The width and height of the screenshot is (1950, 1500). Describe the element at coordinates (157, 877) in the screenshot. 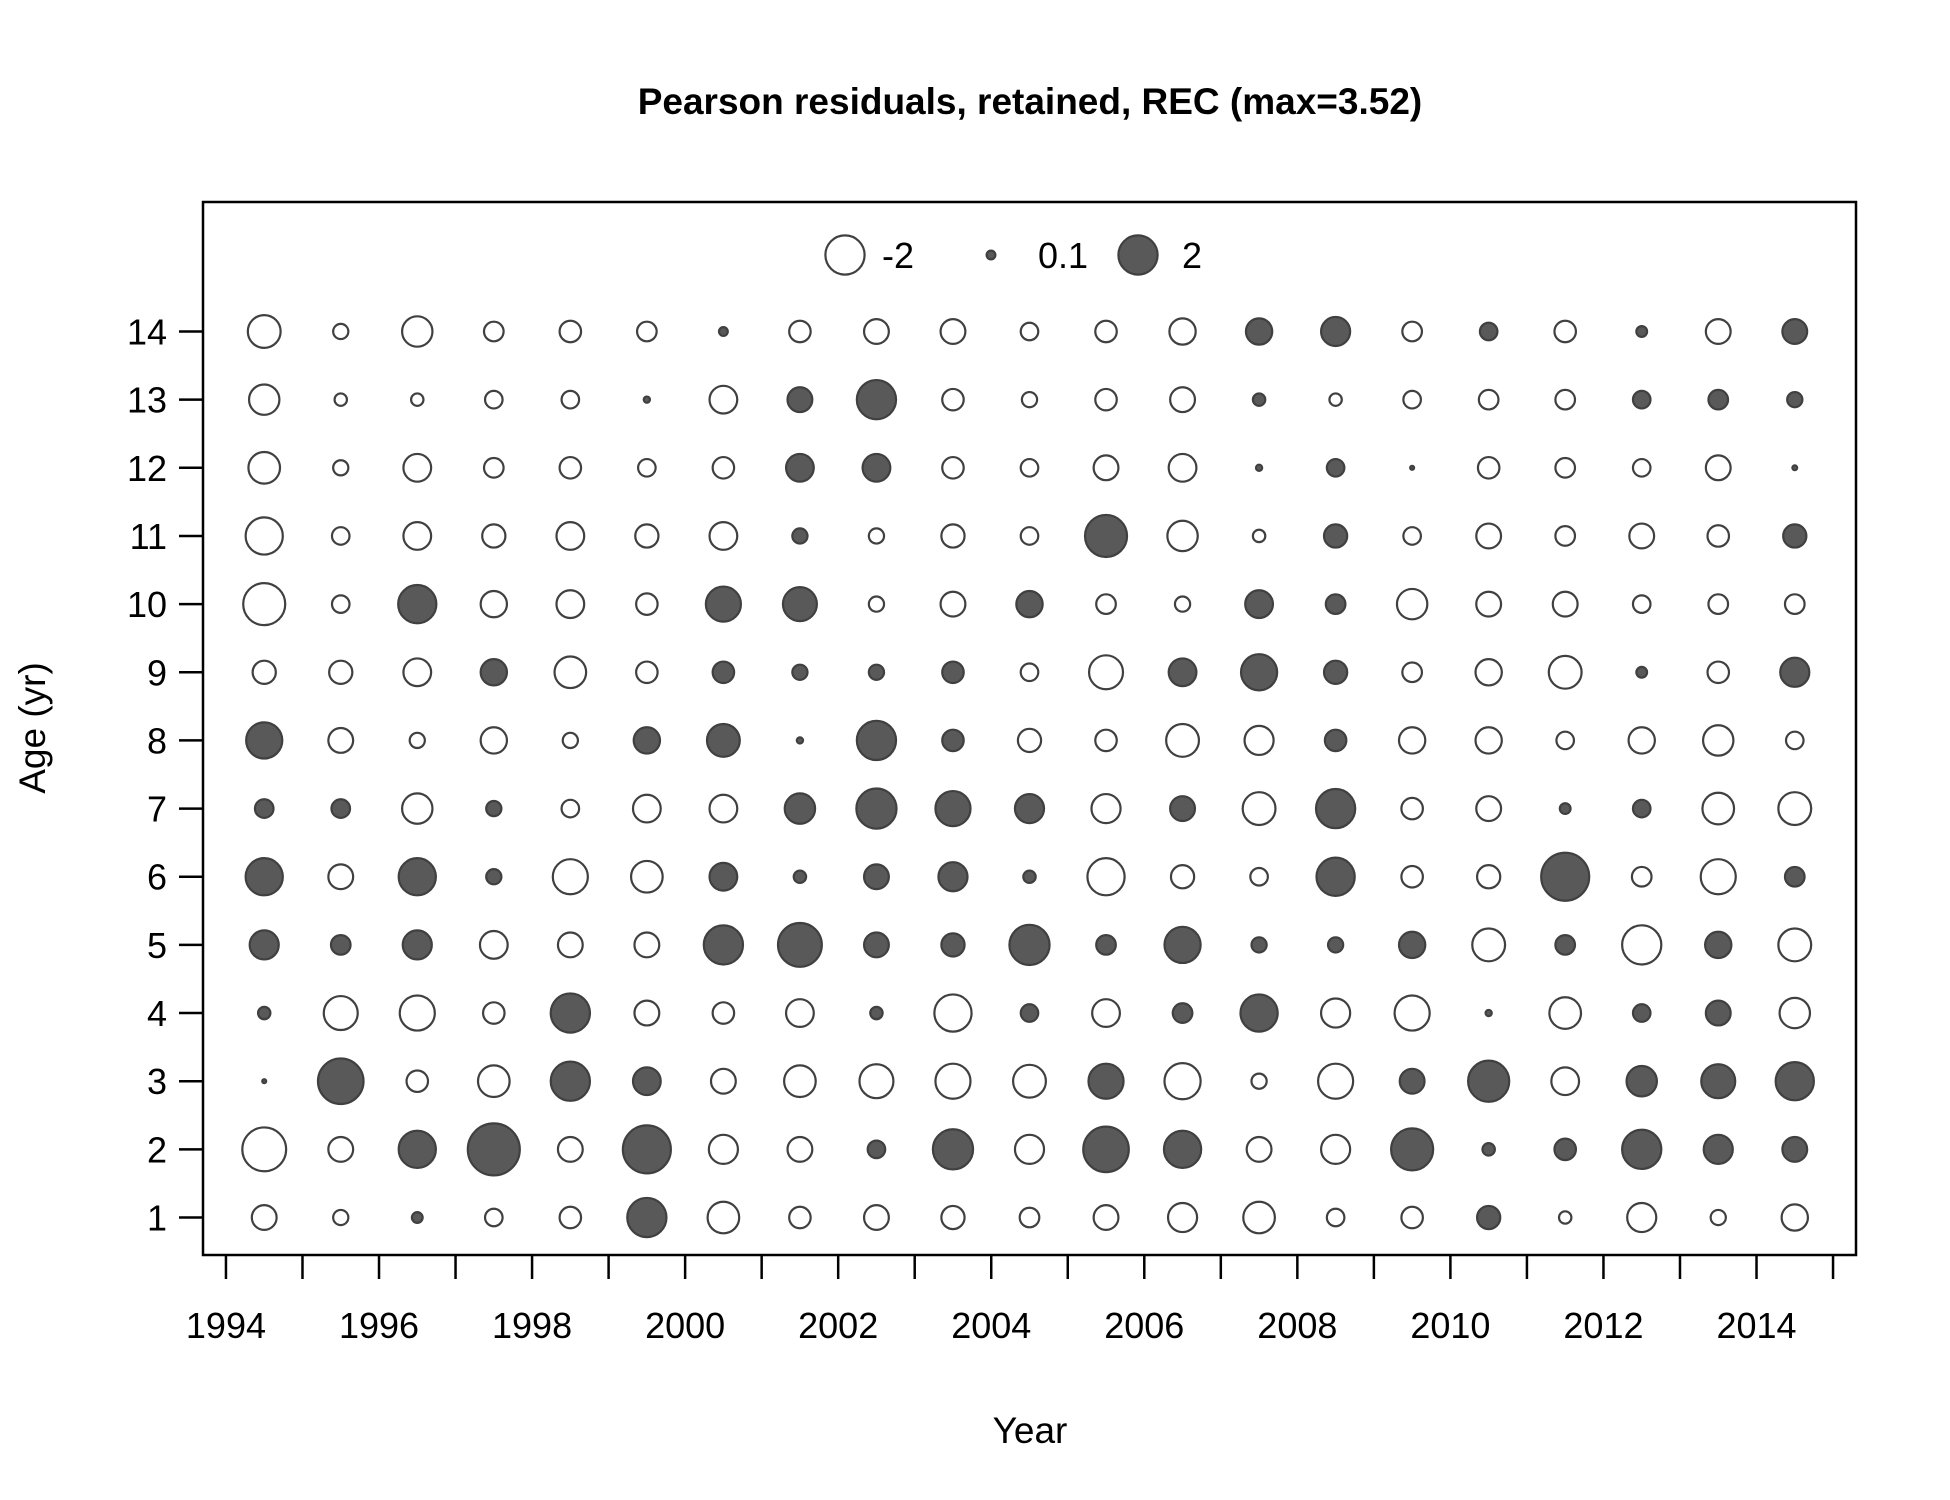

I see `y-tick-label: 6` at that location.